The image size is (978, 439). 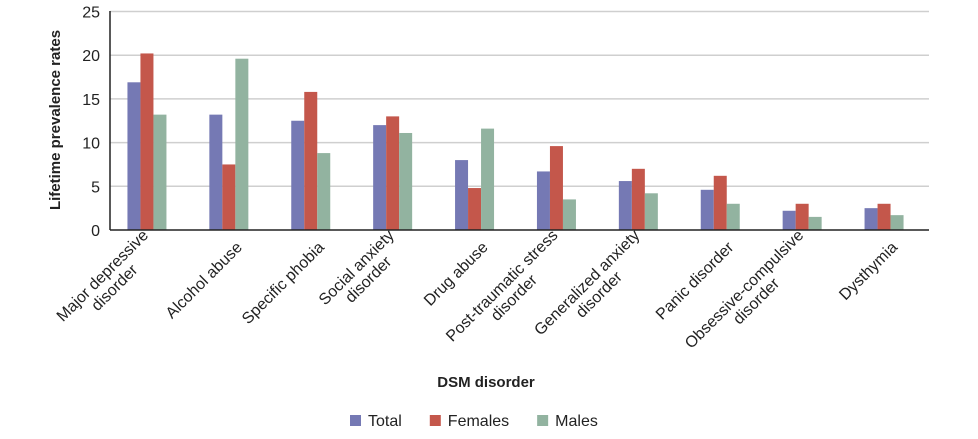 I want to click on x-tick-label-line: Dysthymia, so click(x=868, y=271).